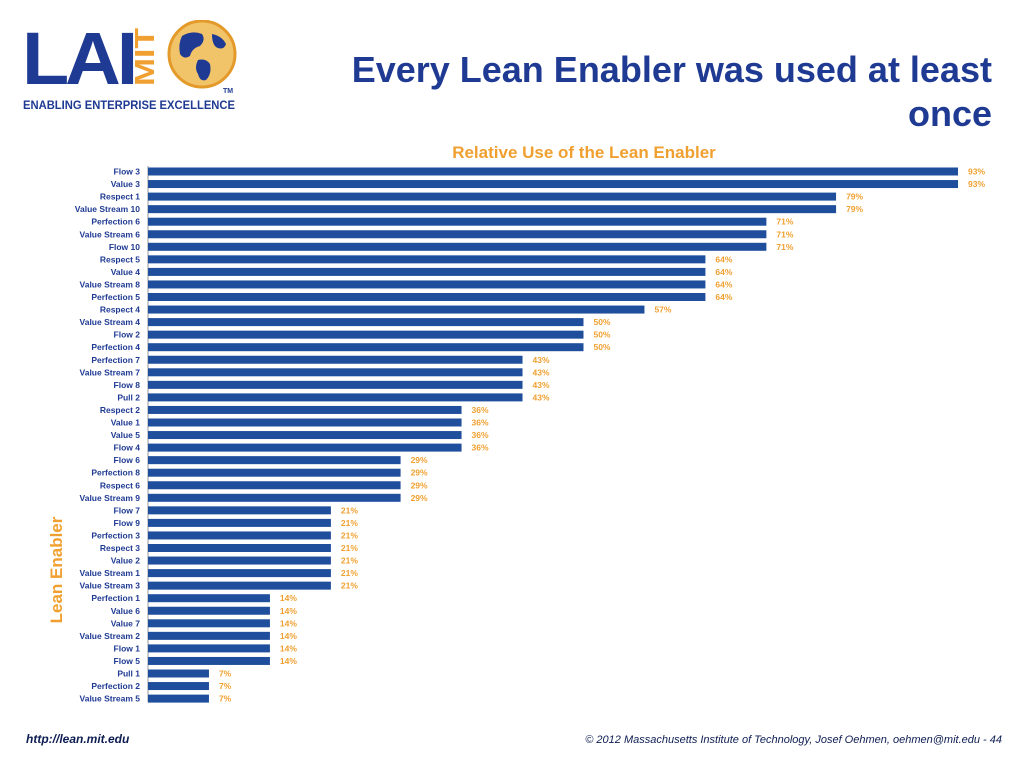 This screenshot has width=1024, height=768. I want to click on category-label: Value 6, so click(126, 611).